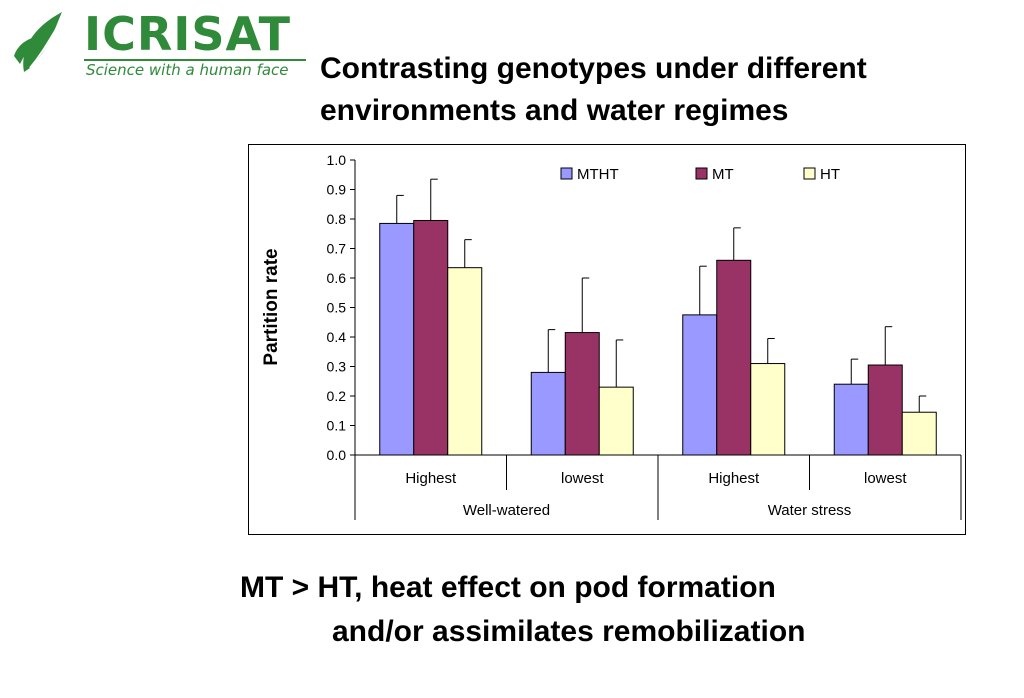 The image size is (1024, 698). I want to click on x-group-label: Water stress, so click(810, 510).